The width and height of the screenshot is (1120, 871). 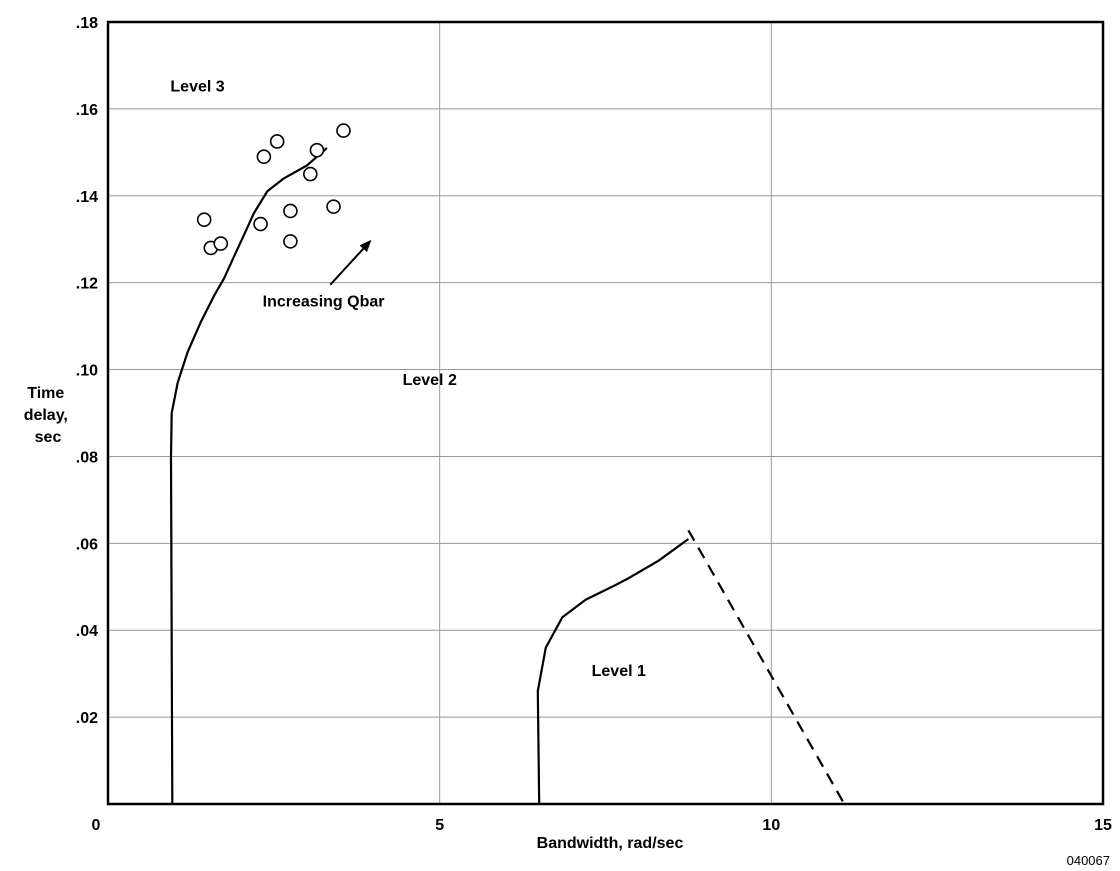 I want to click on y-axis-label-line-2: delay,, so click(x=46, y=415).